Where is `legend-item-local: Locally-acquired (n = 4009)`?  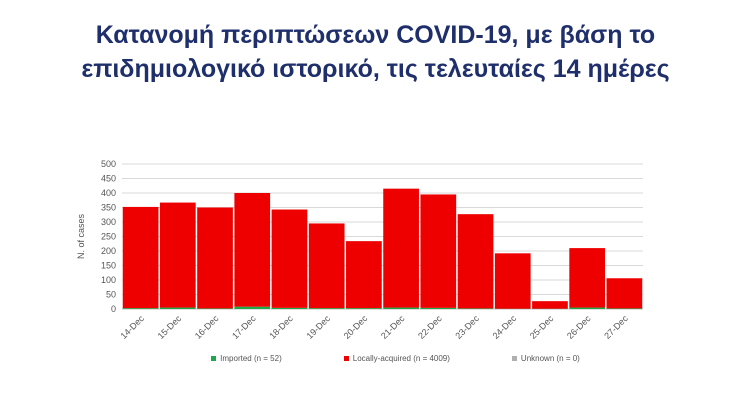 legend-item-local: Locally-acquired (n = 4009) is located at coordinates (396, 358).